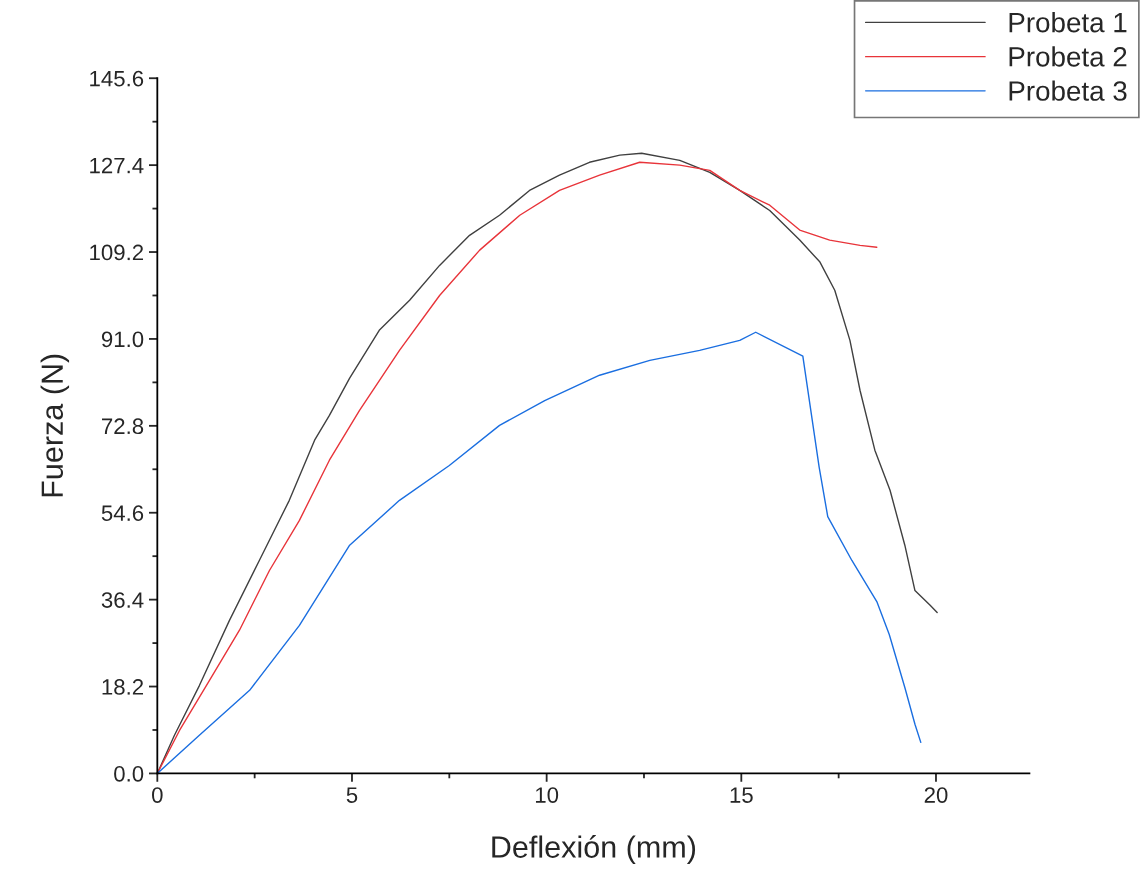  I want to click on y-tick-label: 36.4, so click(122, 600).